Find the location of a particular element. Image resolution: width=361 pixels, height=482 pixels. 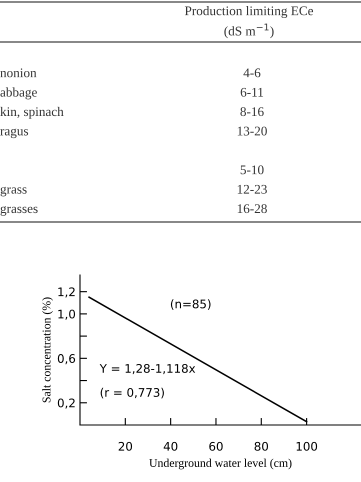

text: 16-28 is located at coordinates (252, 209).